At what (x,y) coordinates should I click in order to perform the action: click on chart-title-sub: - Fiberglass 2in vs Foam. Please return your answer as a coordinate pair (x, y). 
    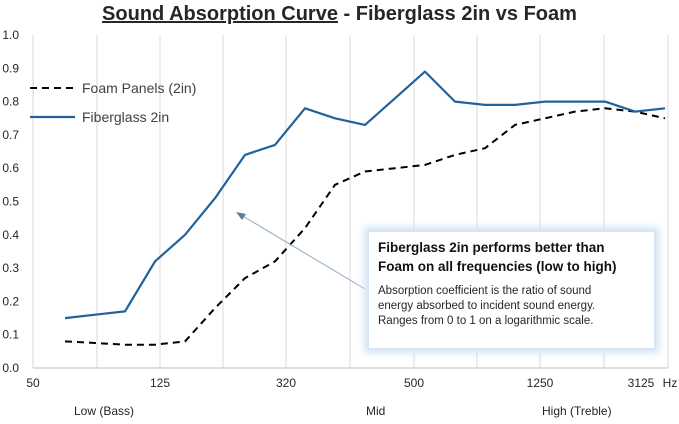
    Looking at the image, I should click on (457, 14).